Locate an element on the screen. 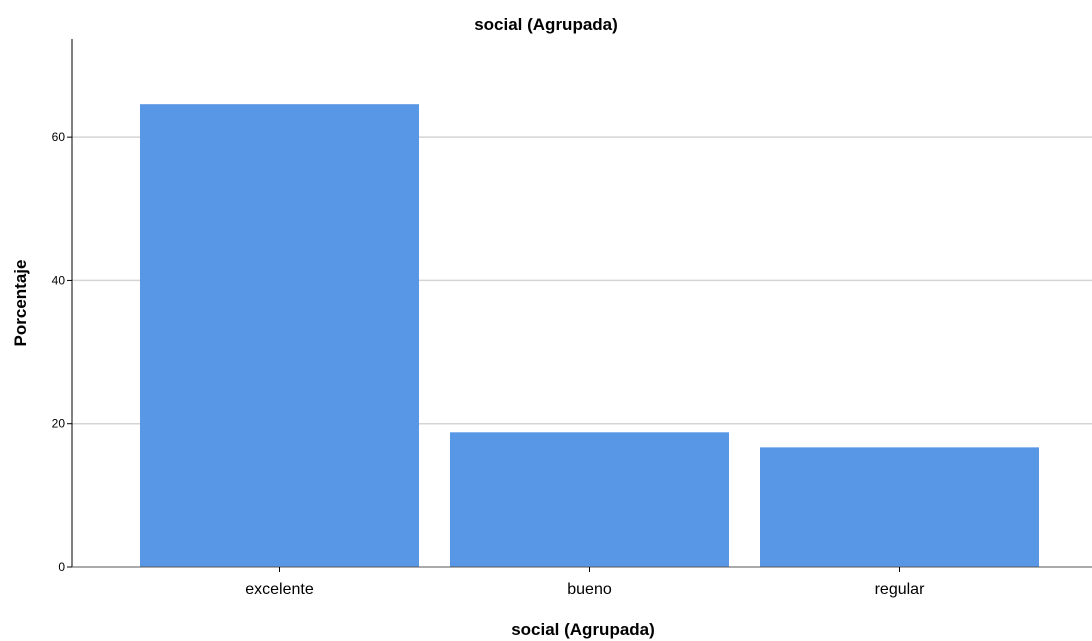  x-tick-labels: excelente bueno regular is located at coordinates (585, 582).